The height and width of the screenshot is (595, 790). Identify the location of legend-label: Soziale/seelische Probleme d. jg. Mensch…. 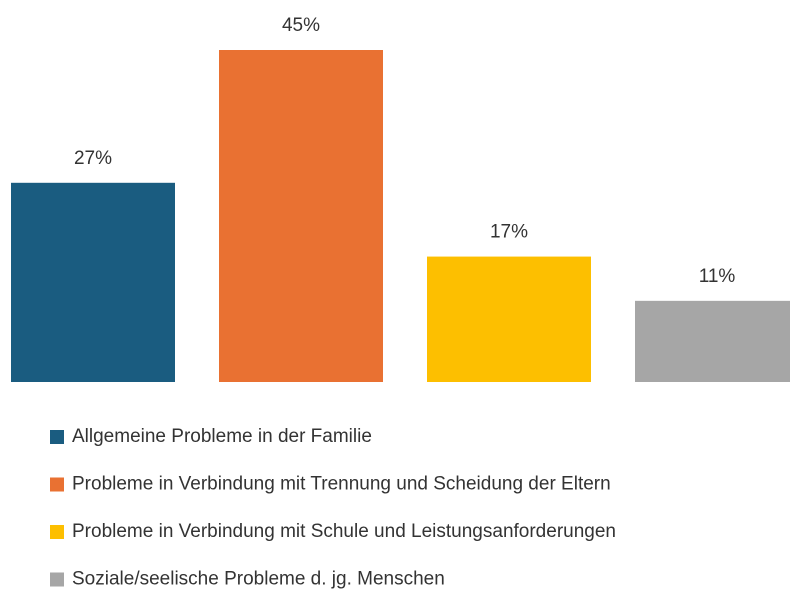
(258, 579).